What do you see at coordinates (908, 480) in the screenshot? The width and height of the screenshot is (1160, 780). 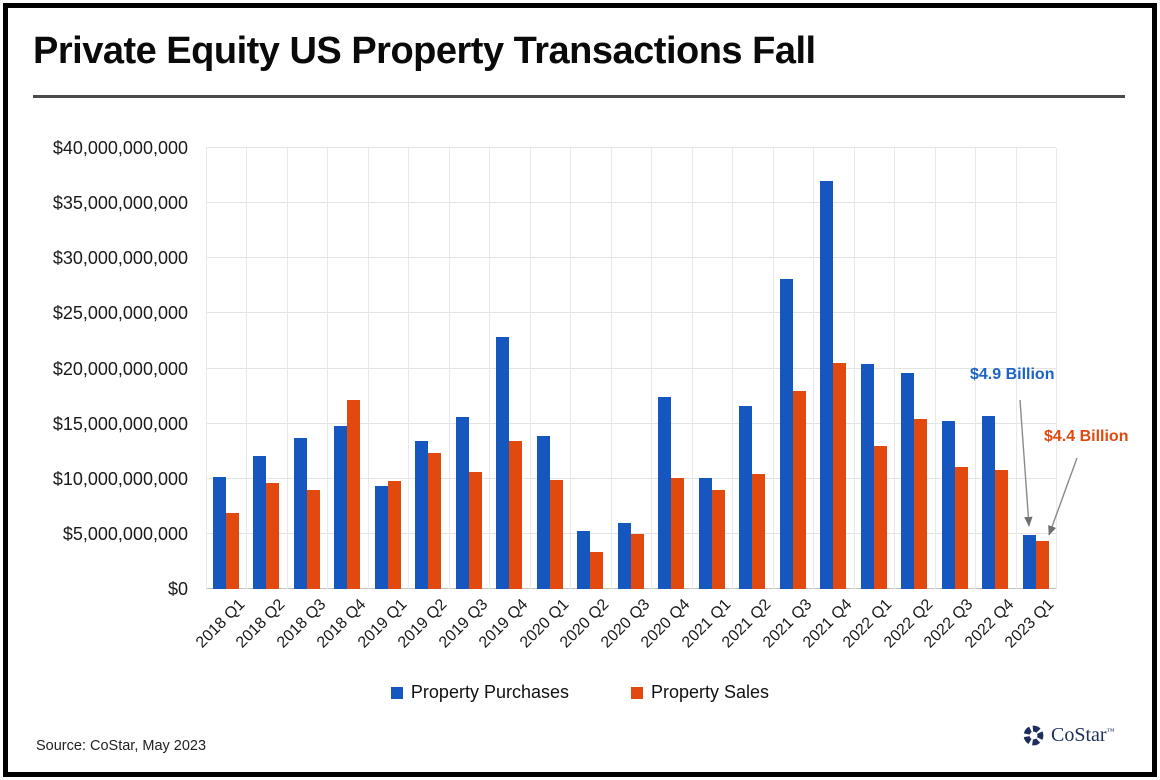 I see `bar-purchases-2022-q2` at bounding box center [908, 480].